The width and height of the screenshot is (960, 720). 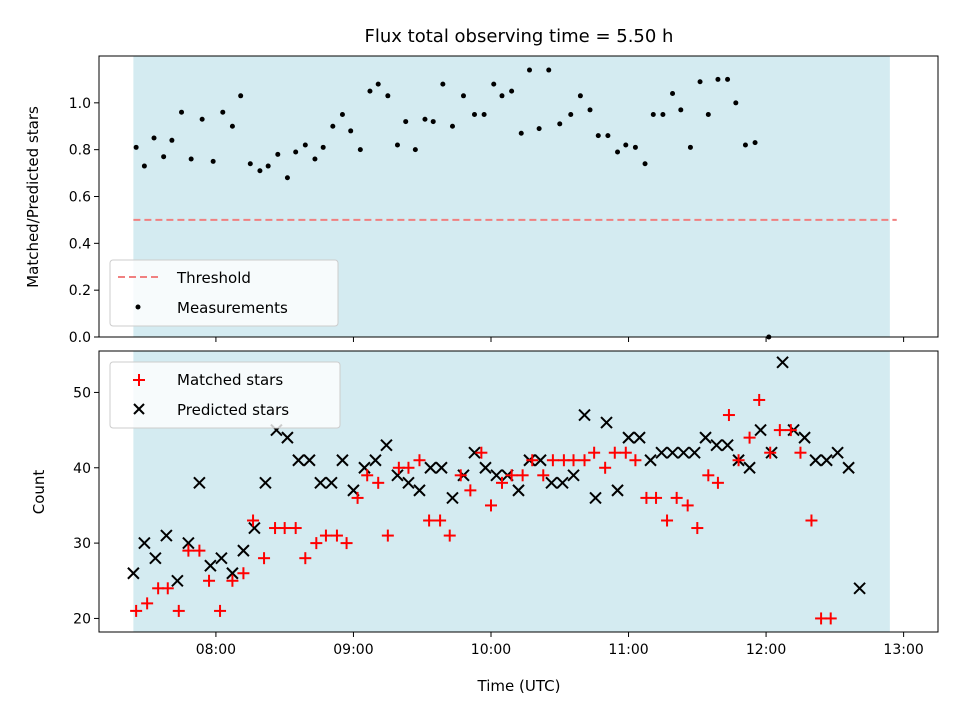 What do you see at coordinates (80, 151) in the screenshot?
I see `ratio-y-tick-label: 0.8` at bounding box center [80, 151].